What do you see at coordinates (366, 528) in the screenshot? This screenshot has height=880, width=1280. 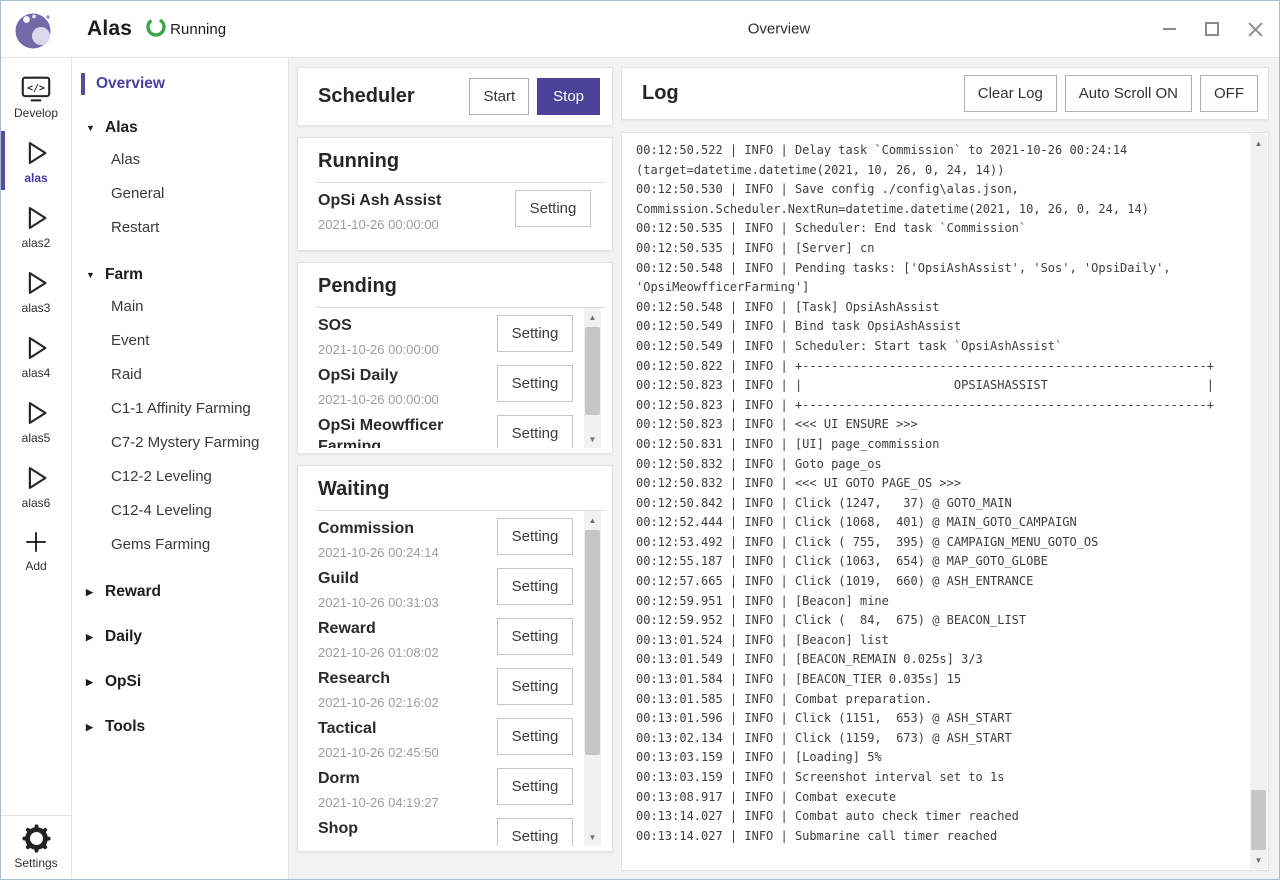 I see `task-name: Commission` at bounding box center [366, 528].